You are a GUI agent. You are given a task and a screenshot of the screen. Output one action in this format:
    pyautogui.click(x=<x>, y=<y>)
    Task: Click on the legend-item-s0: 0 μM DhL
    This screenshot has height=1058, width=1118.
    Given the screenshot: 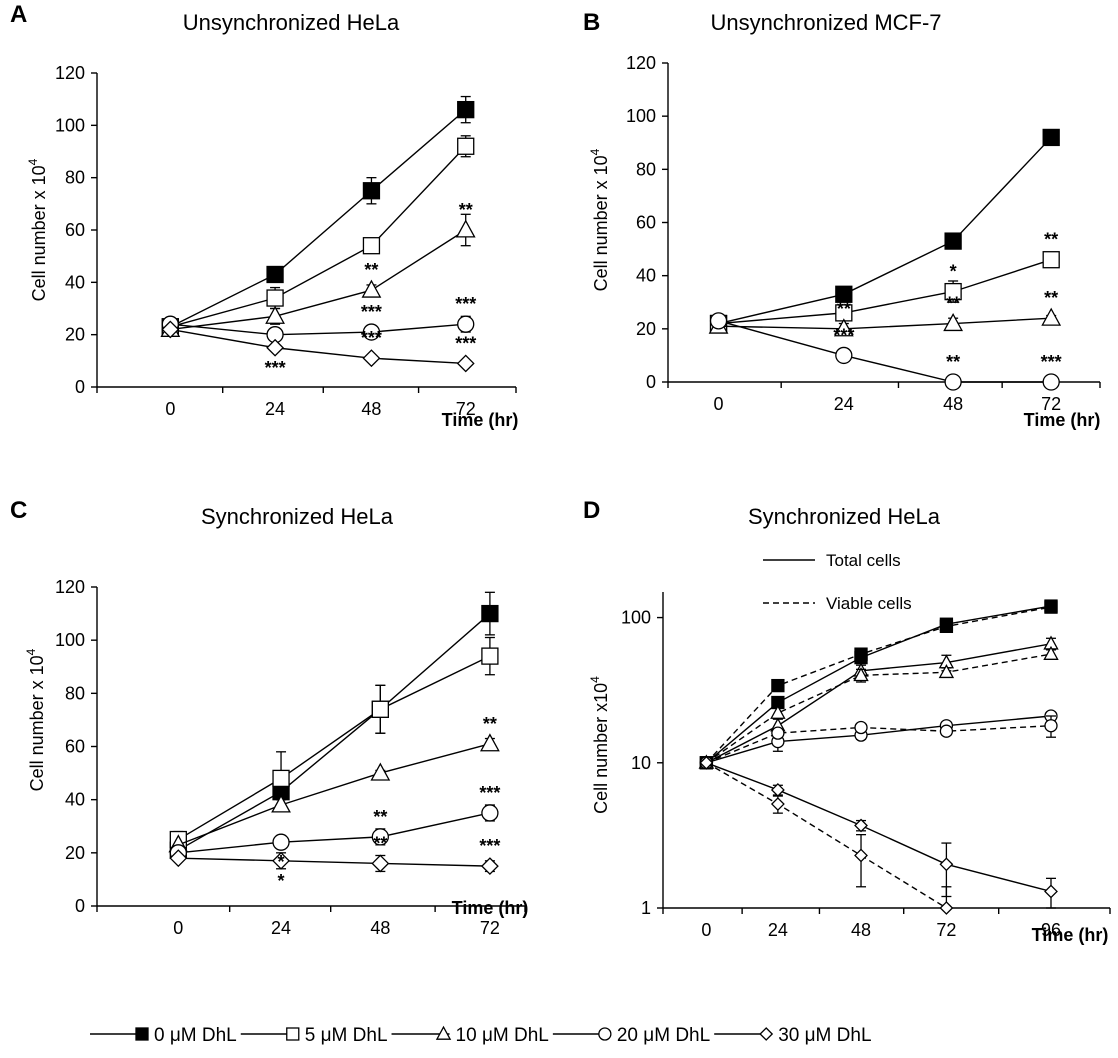 What is the action you would take?
    pyautogui.click(x=163, y=1035)
    